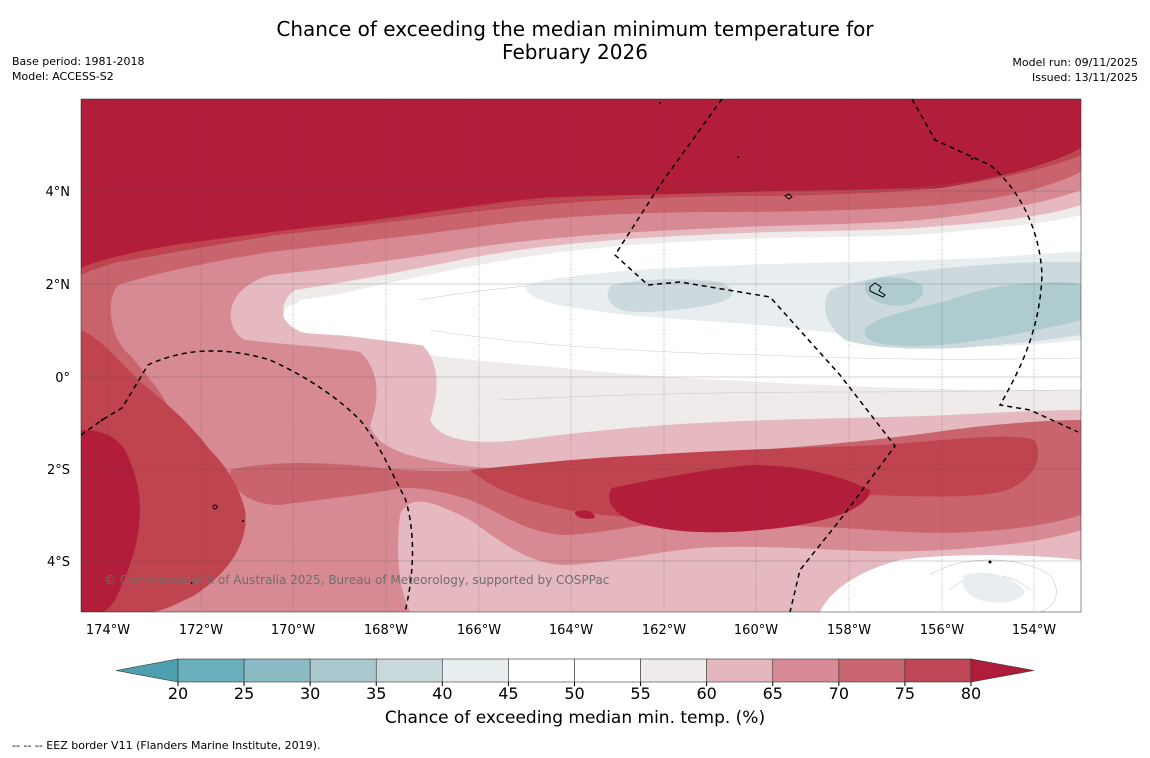 The width and height of the screenshot is (1150, 758). Describe the element at coordinates (58, 192) in the screenshot. I see `lat-tick-label: 4°N` at that location.